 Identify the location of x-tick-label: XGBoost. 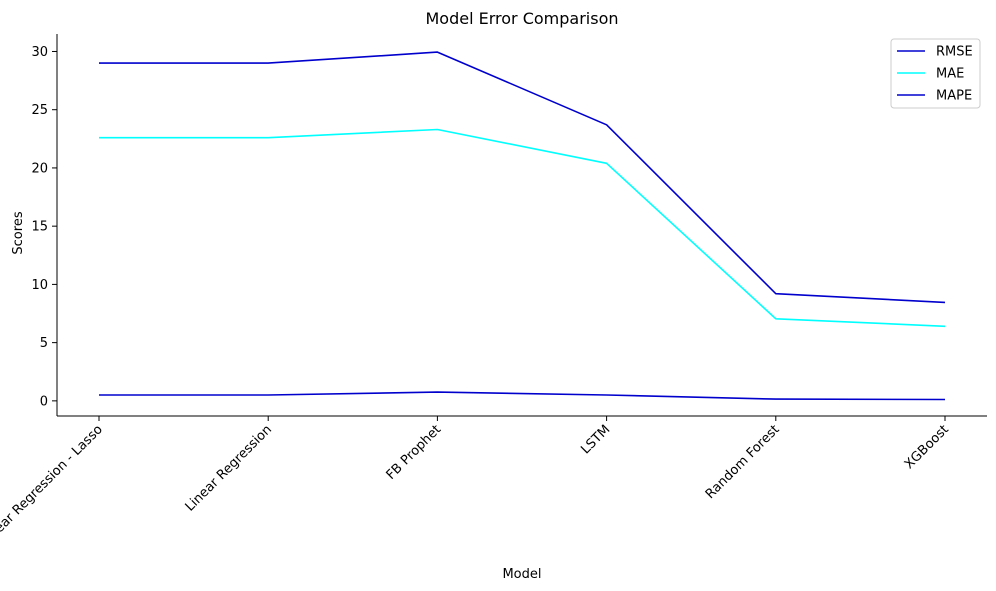
(927, 447).